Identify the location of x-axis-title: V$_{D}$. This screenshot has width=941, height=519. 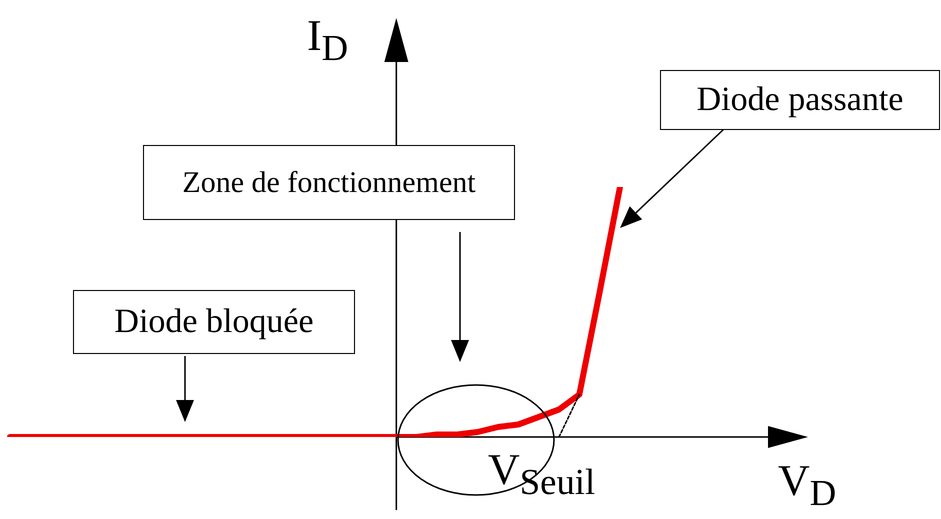
(807, 484).